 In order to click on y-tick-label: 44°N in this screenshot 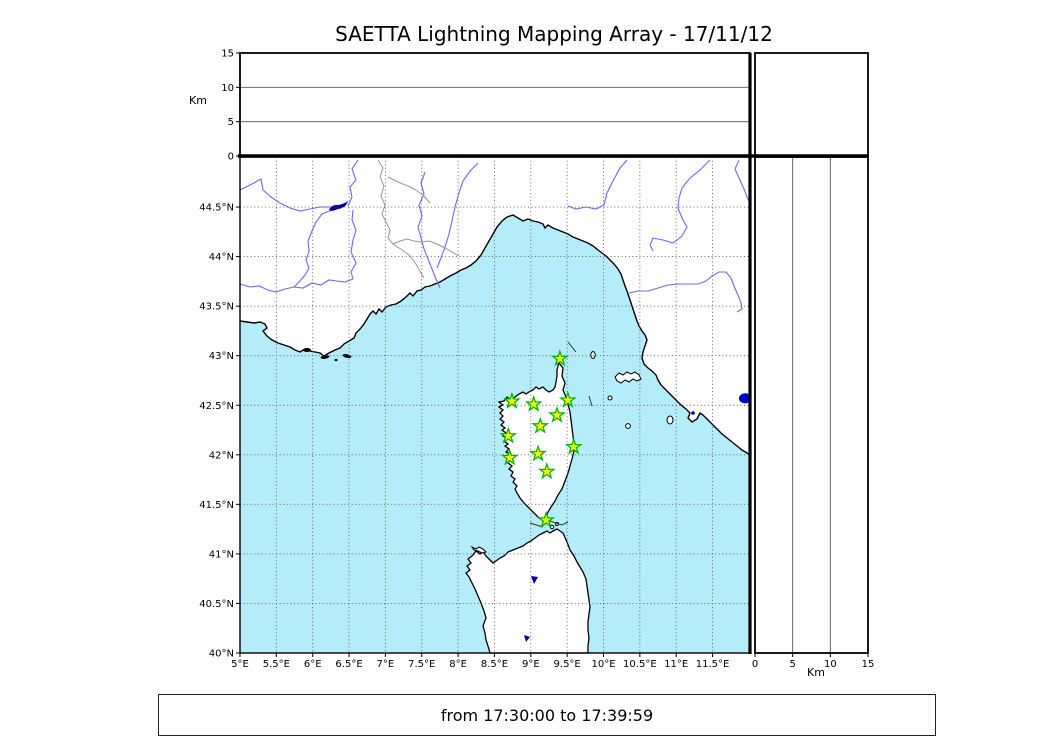, I will do `click(221, 257)`.